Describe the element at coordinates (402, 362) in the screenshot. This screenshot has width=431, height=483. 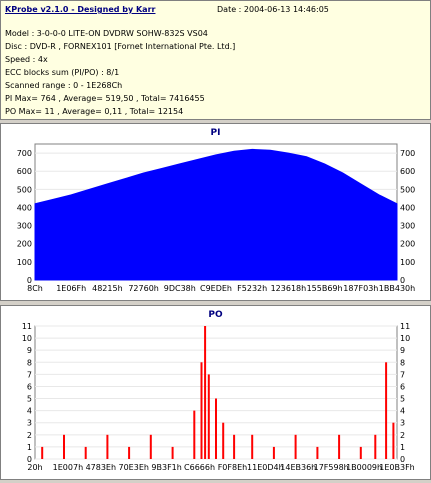
I see `y-tick-label-right: 8` at that location.